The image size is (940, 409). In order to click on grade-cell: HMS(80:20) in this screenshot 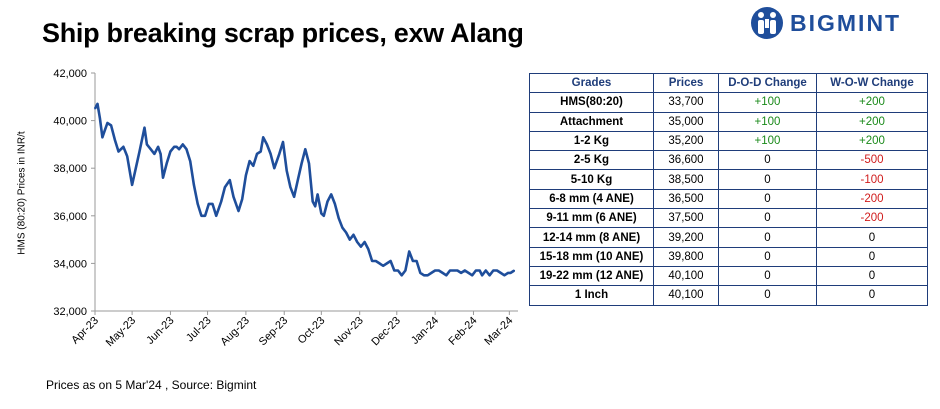, I will do `click(591, 102)`.